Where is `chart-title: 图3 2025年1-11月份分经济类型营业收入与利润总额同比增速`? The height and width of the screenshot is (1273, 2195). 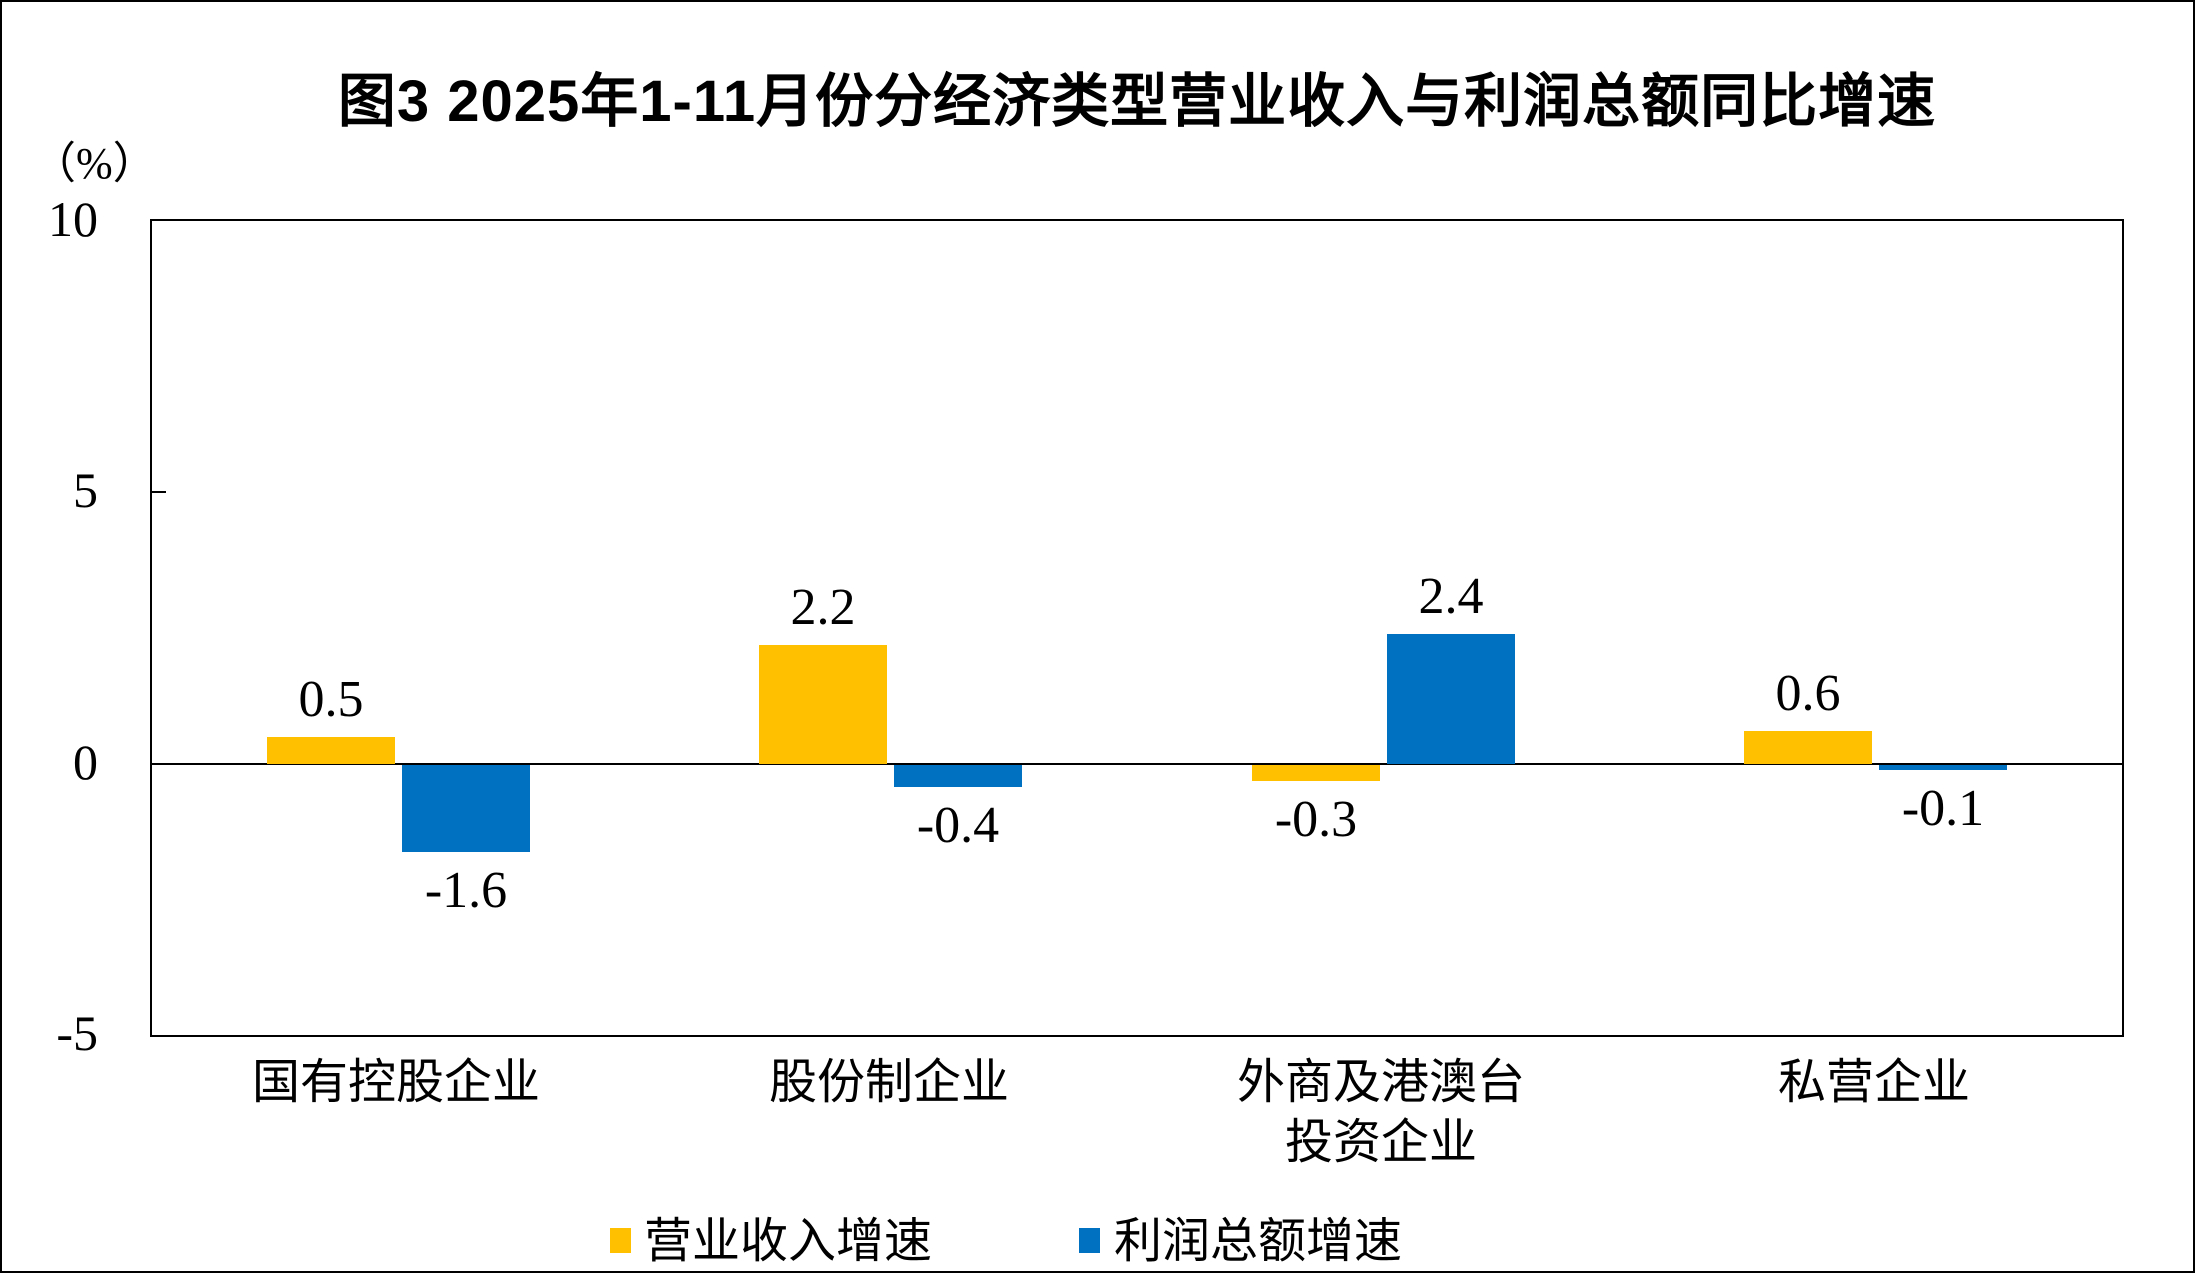 chart-title: 图3 2025年1-11月份分经济类型营业收入与利润总额同比增速 is located at coordinates (1137, 101).